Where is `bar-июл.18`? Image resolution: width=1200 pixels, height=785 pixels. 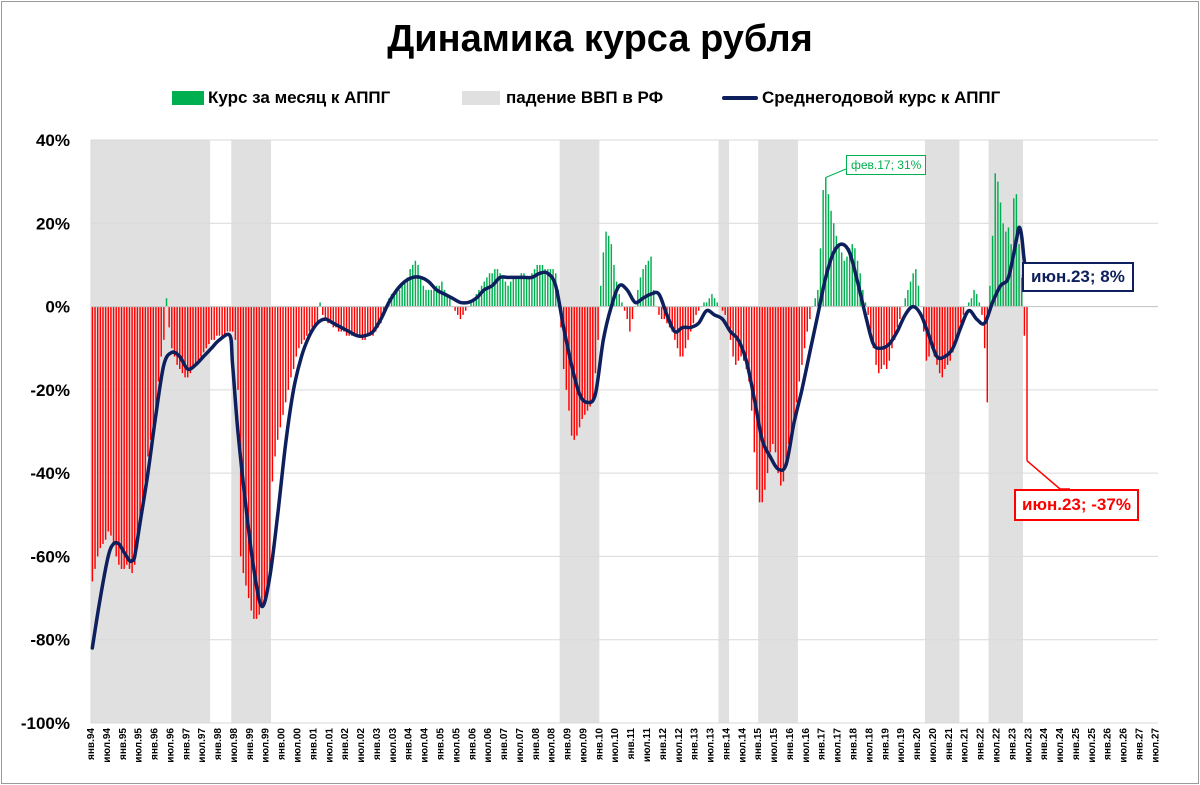 bar-июл.18 is located at coordinates (871, 319).